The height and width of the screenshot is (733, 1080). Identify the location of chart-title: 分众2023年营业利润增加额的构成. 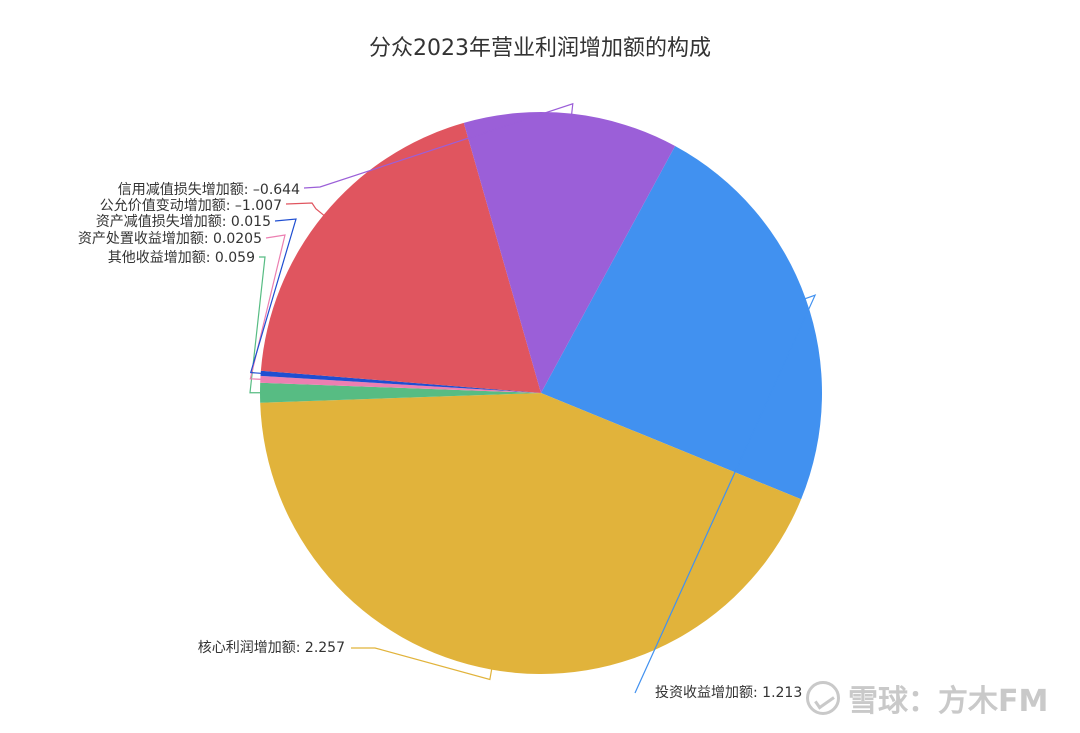
(540, 48).